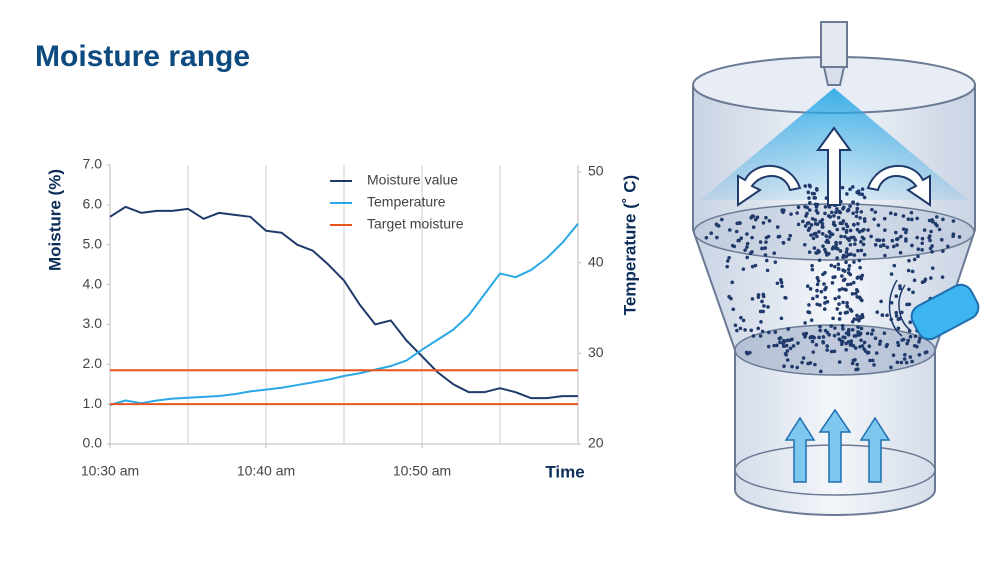 The image size is (1002, 566). What do you see at coordinates (412, 180) in the screenshot?
I see `legend-label: Moisture value` at bounding box center [412, 180].